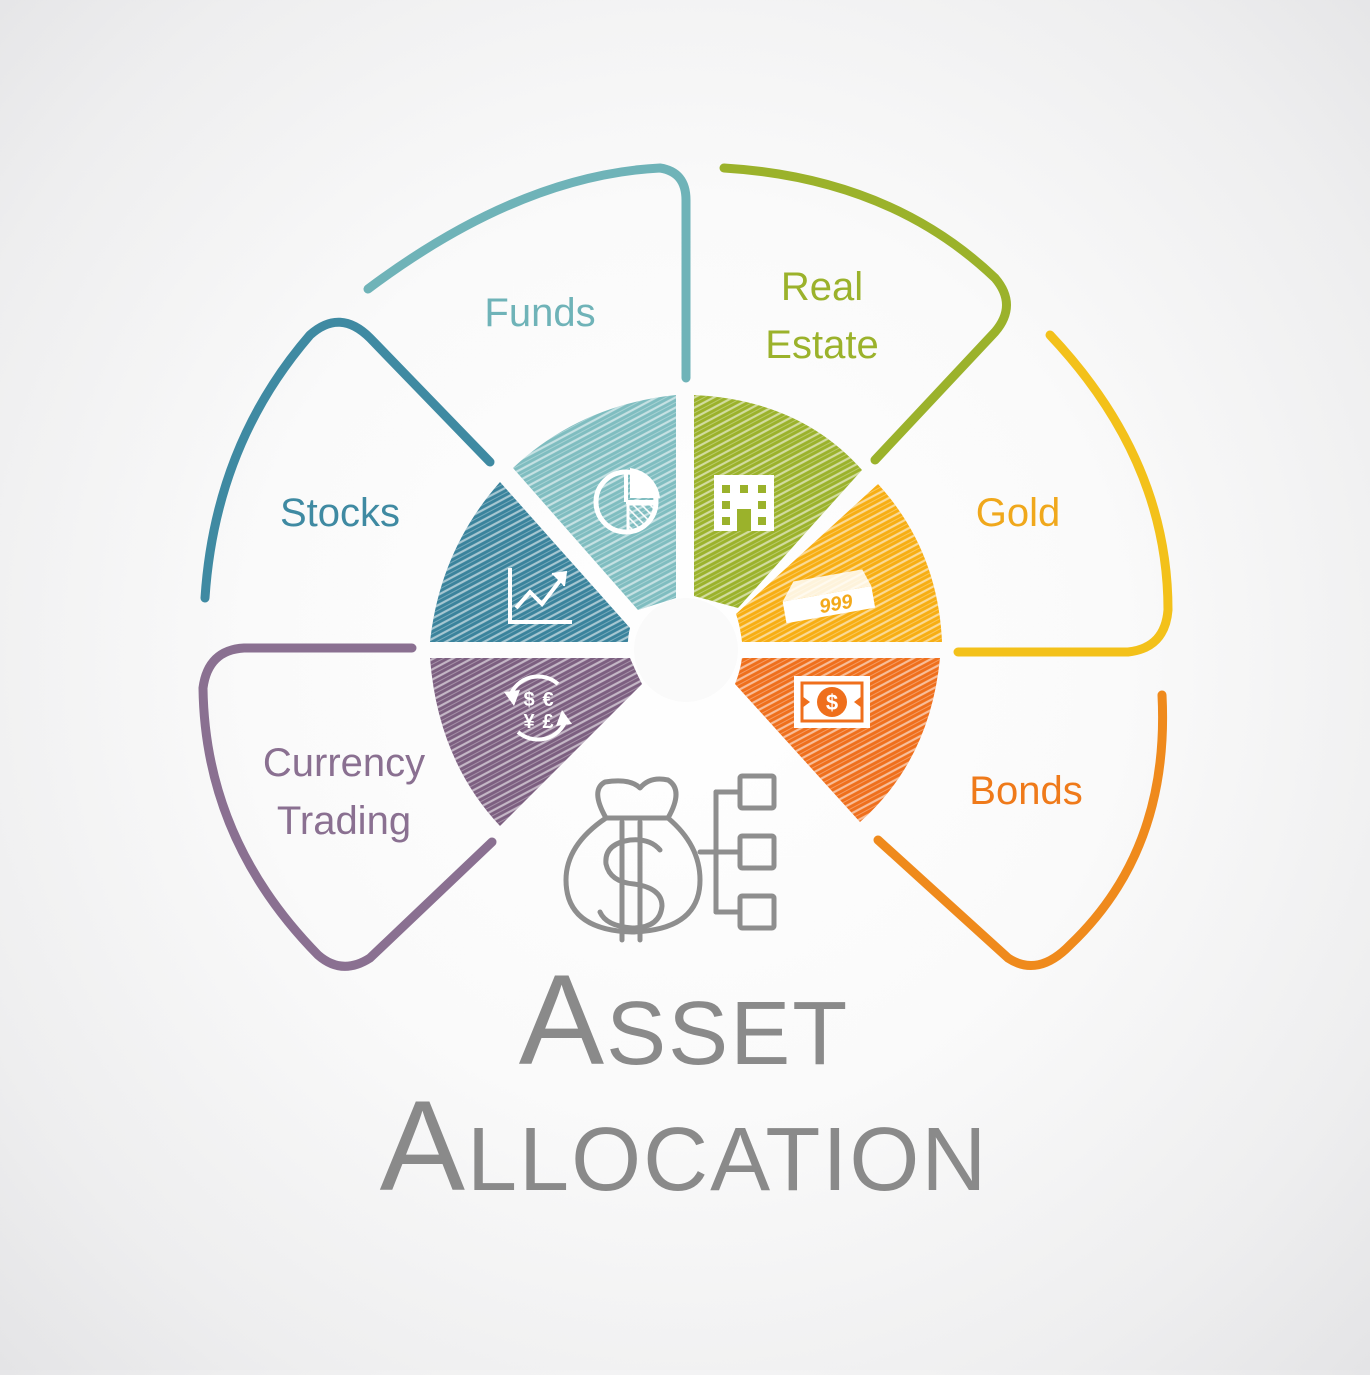 The height and width of the screenshot is (1375, 1370). I want to click on banknote-icon: $, so click(832, 702).